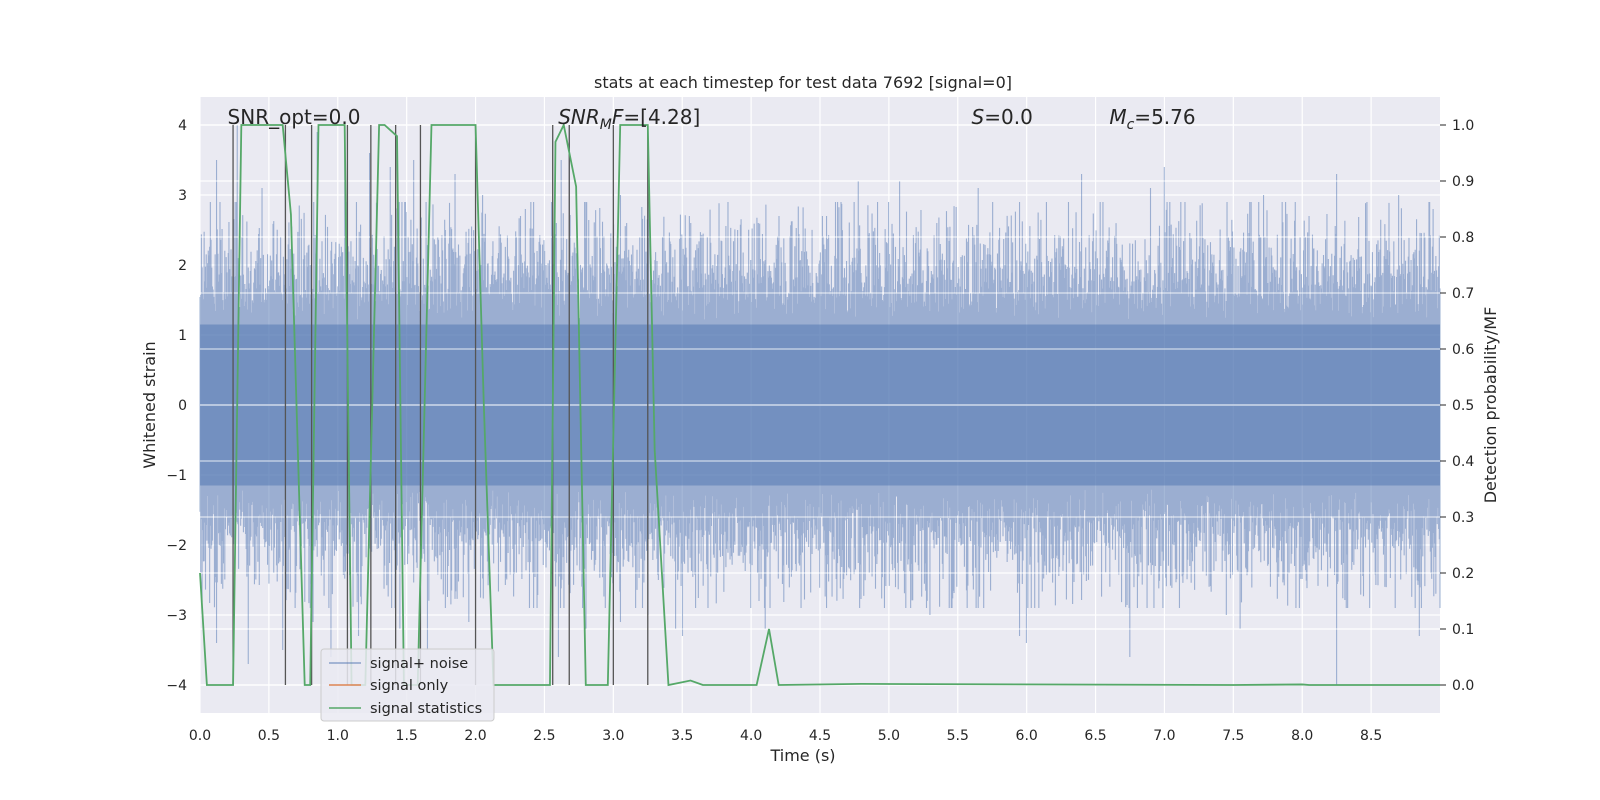 Image resolution: width=1600 pixels, height=800 pixels. I want to click on x-tick-label: 5.0, so click(889, 736).